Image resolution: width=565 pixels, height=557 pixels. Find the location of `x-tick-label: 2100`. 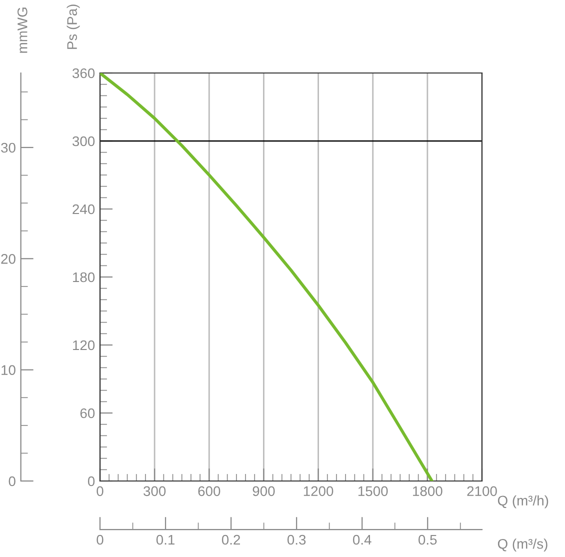

x-tick-label: 2100 is located at coordinates (482, 491).